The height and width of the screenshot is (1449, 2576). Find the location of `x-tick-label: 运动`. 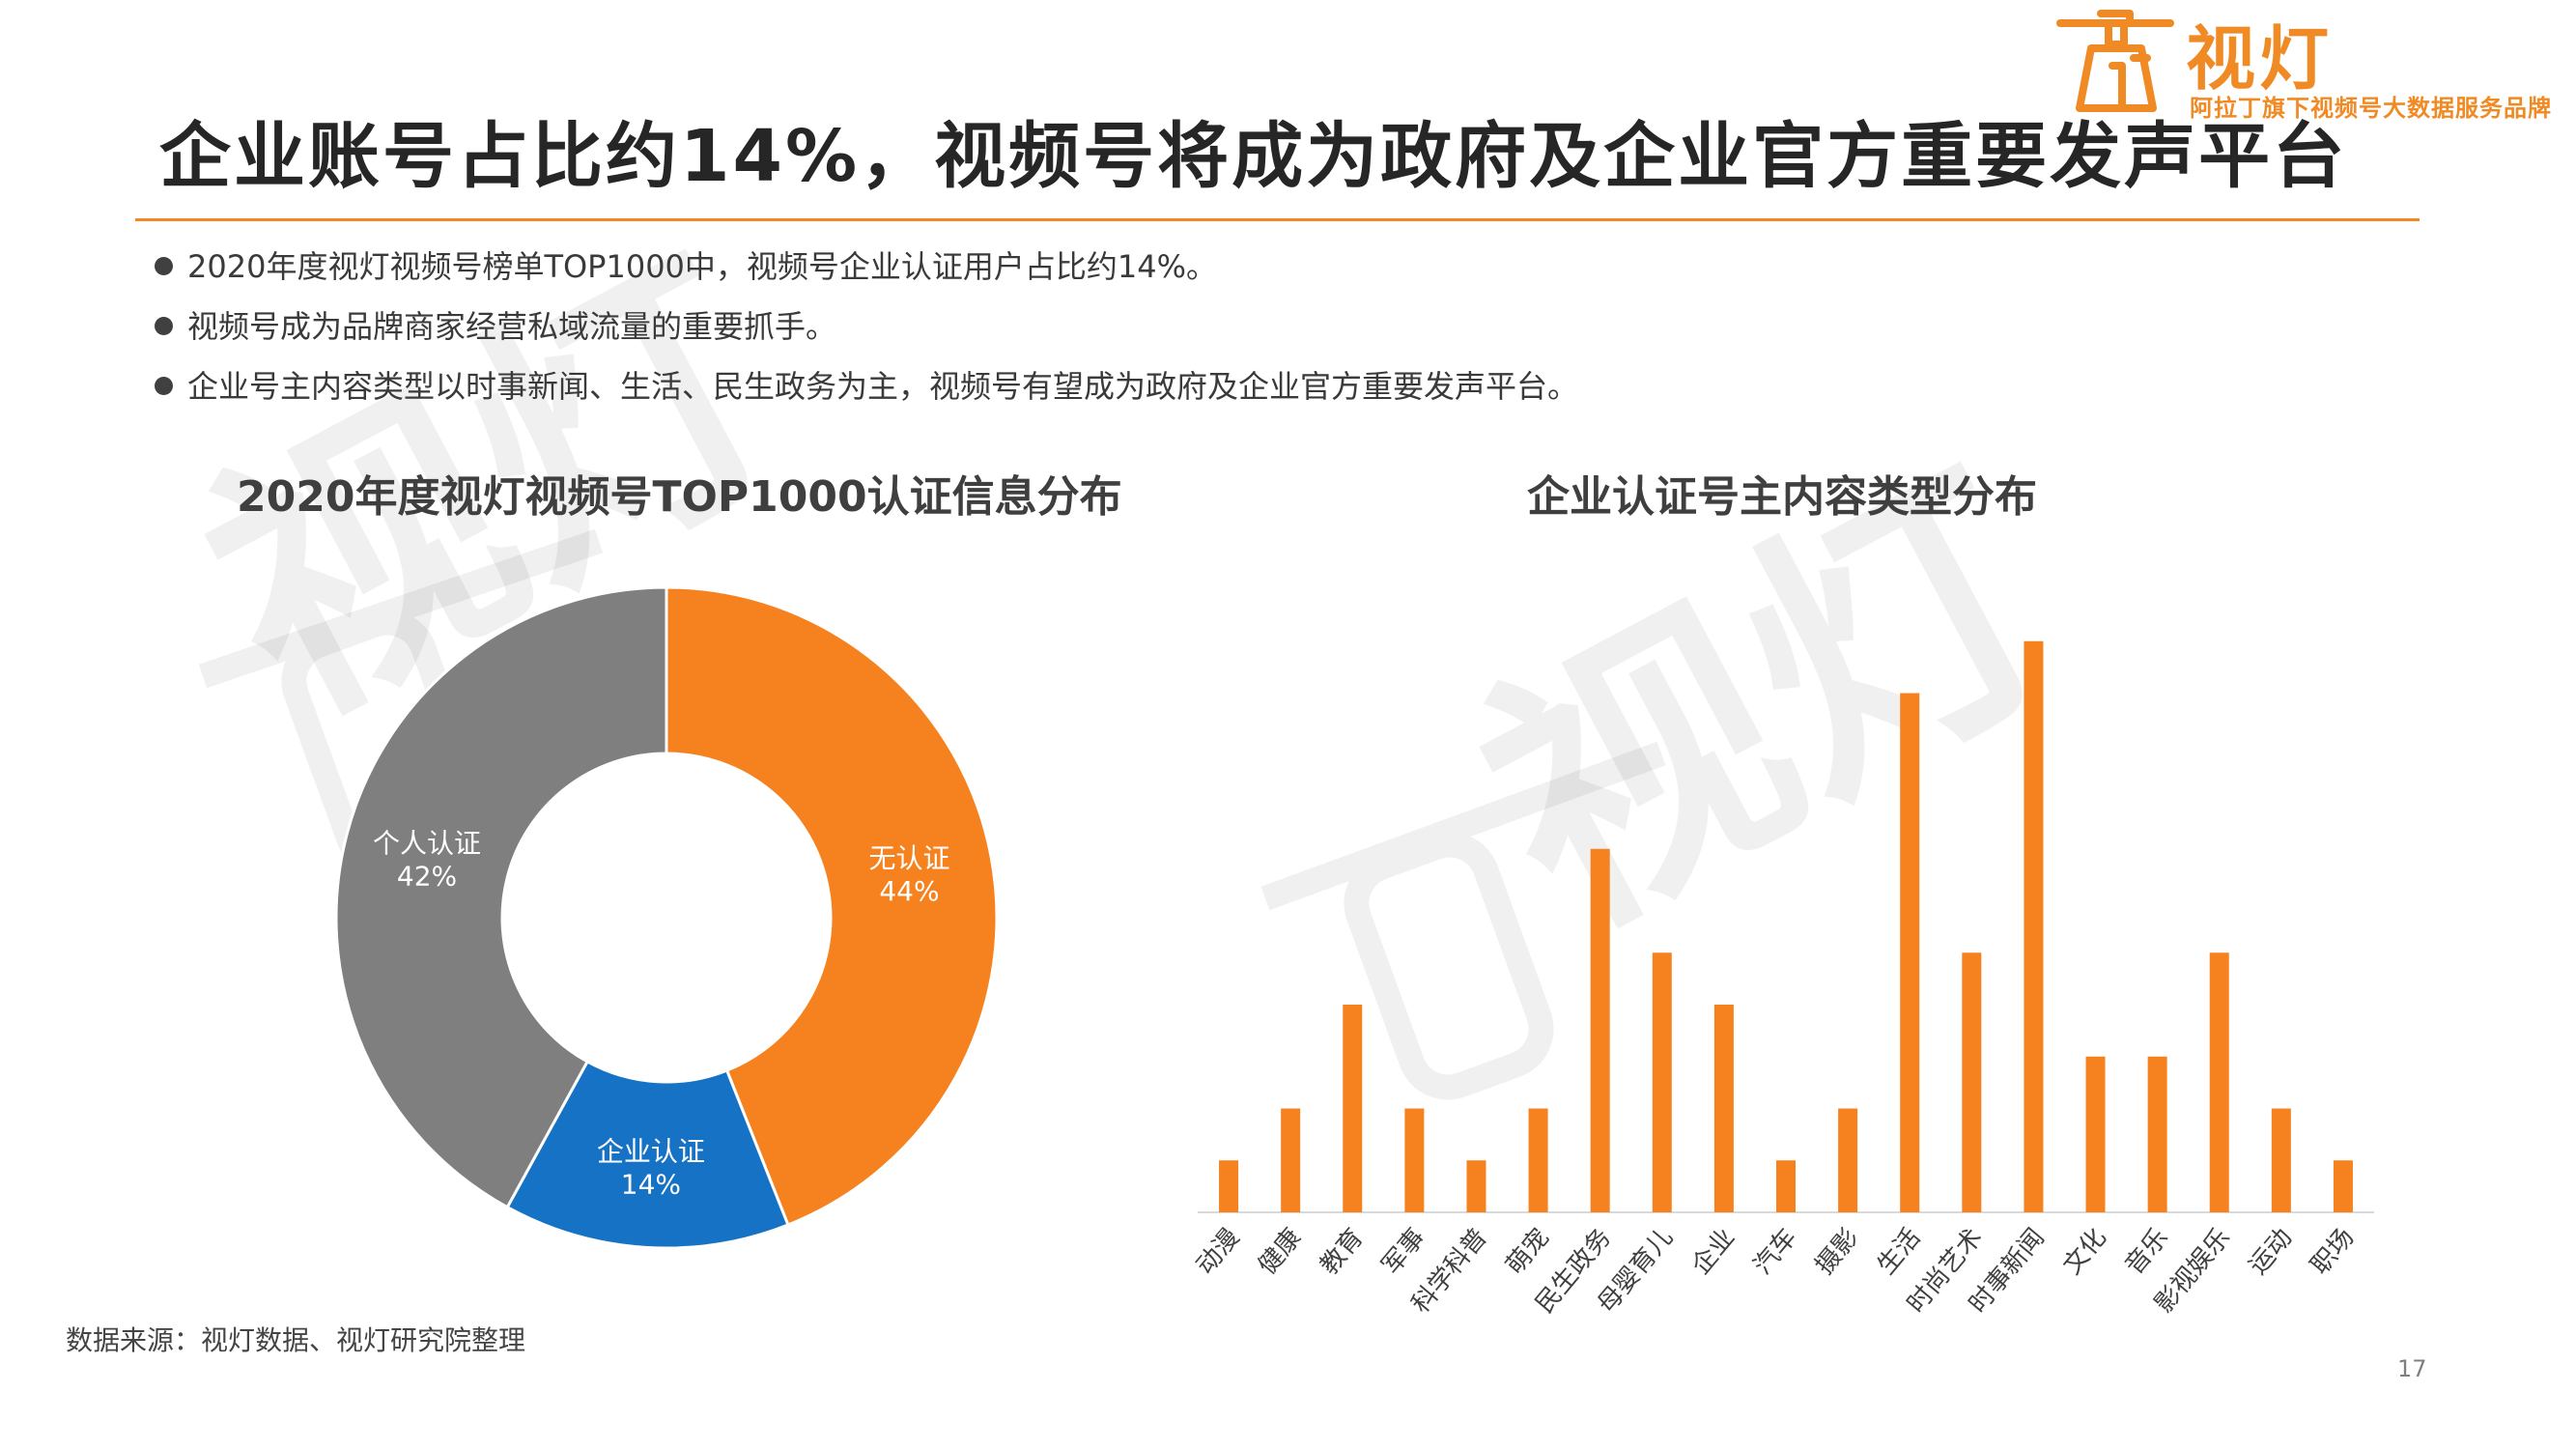

x-tick-label: 运动 is located at coordinates (2271, 1251).